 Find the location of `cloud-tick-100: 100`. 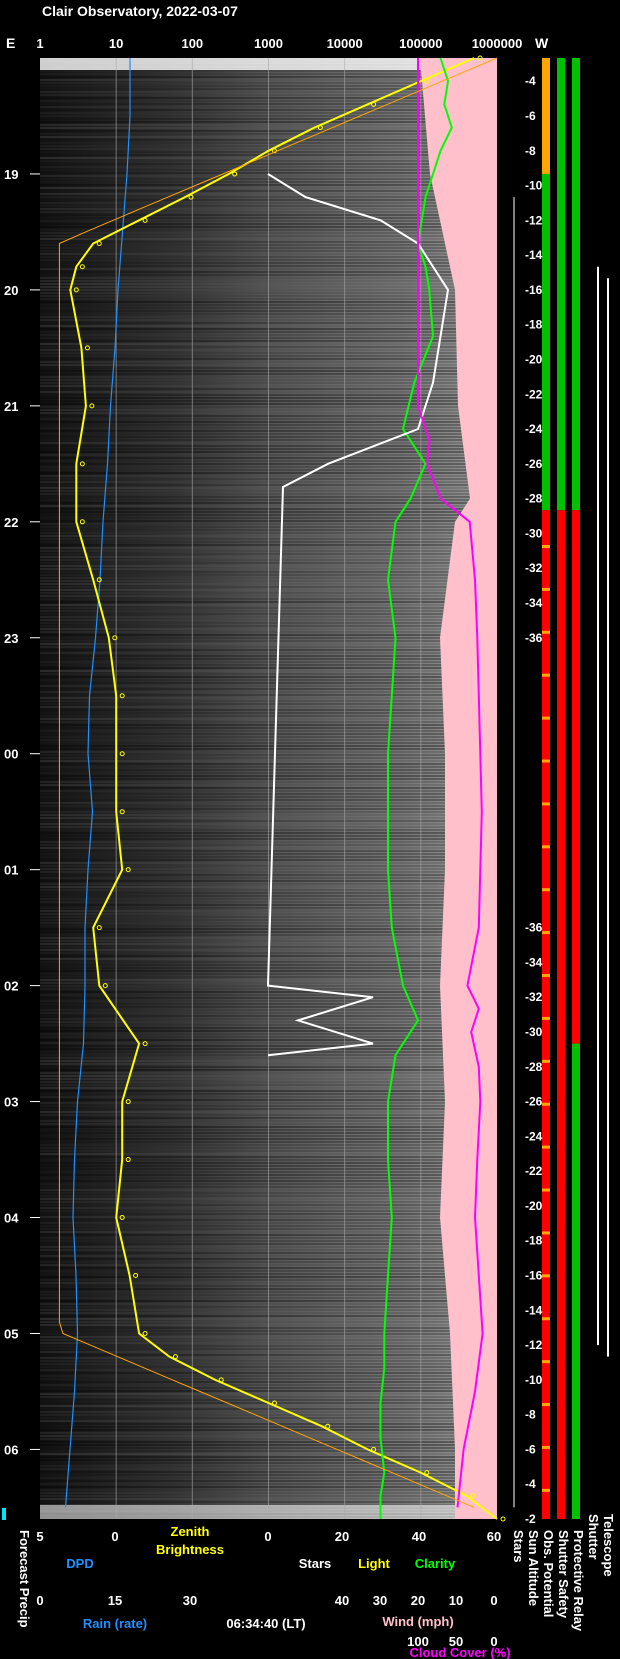

cloud-tick-100: 100 is located at coordinates (418, 1641).